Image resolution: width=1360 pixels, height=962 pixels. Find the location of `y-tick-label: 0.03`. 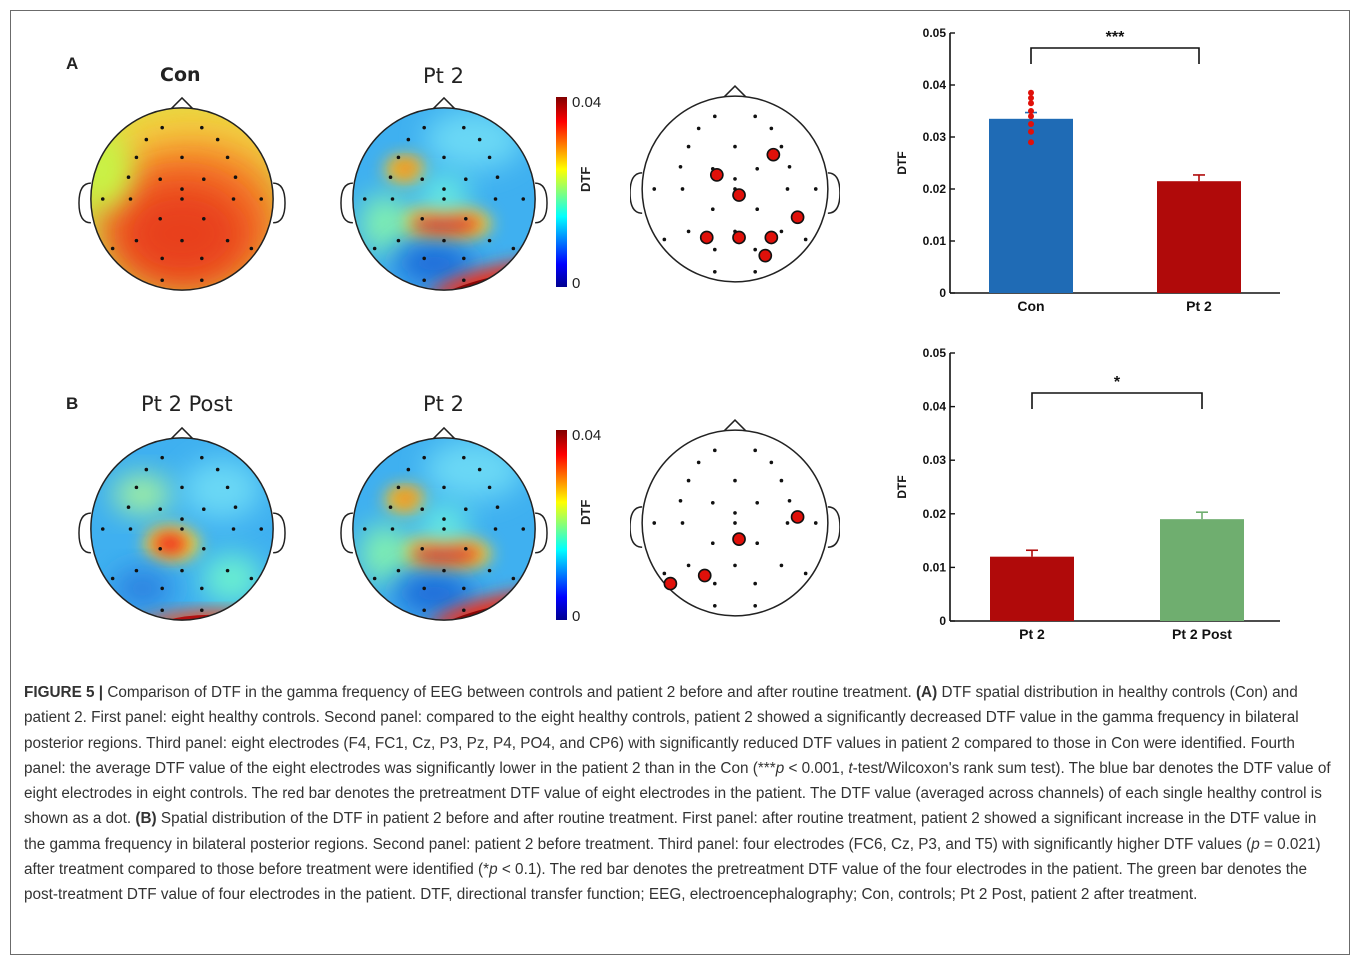

y-tick-label: 0.03 is located at coordinates (935, 460).